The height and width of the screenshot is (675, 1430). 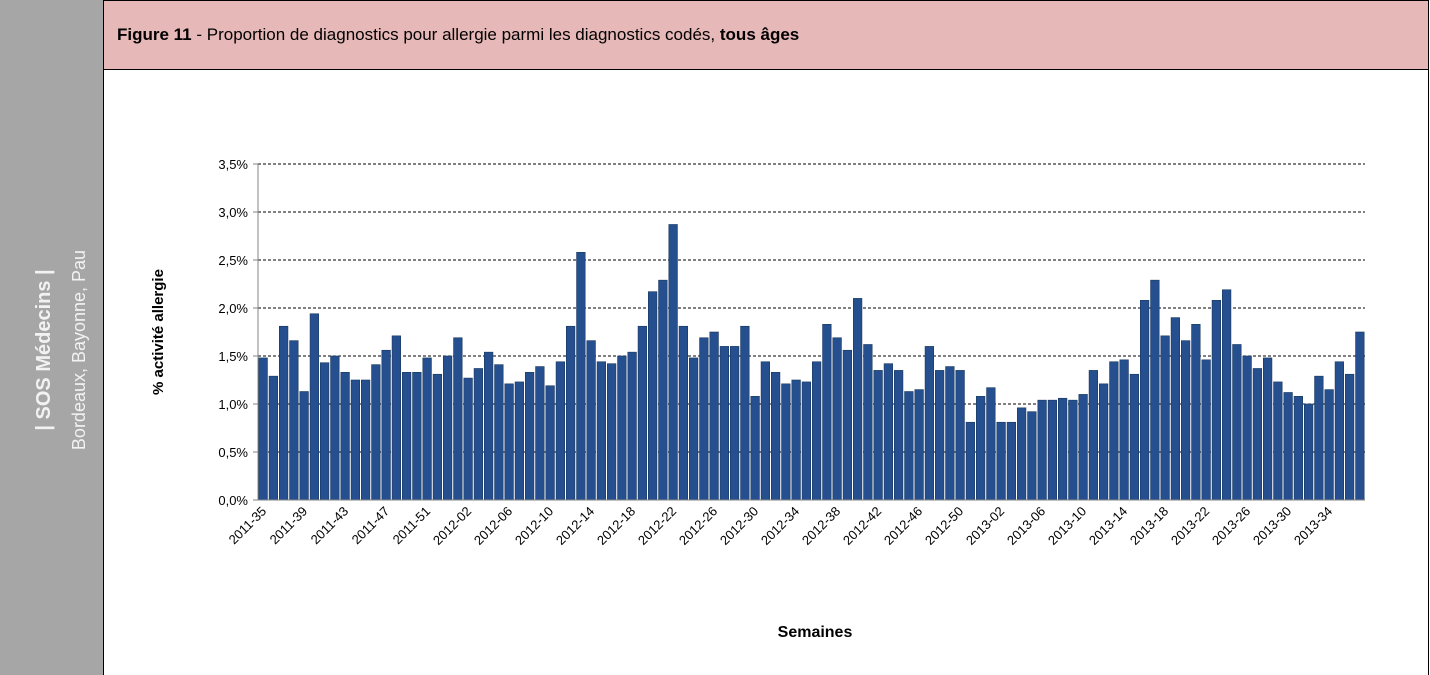 I want to click on x-tick-label: 2013-34, so click(x=1313, y=526).